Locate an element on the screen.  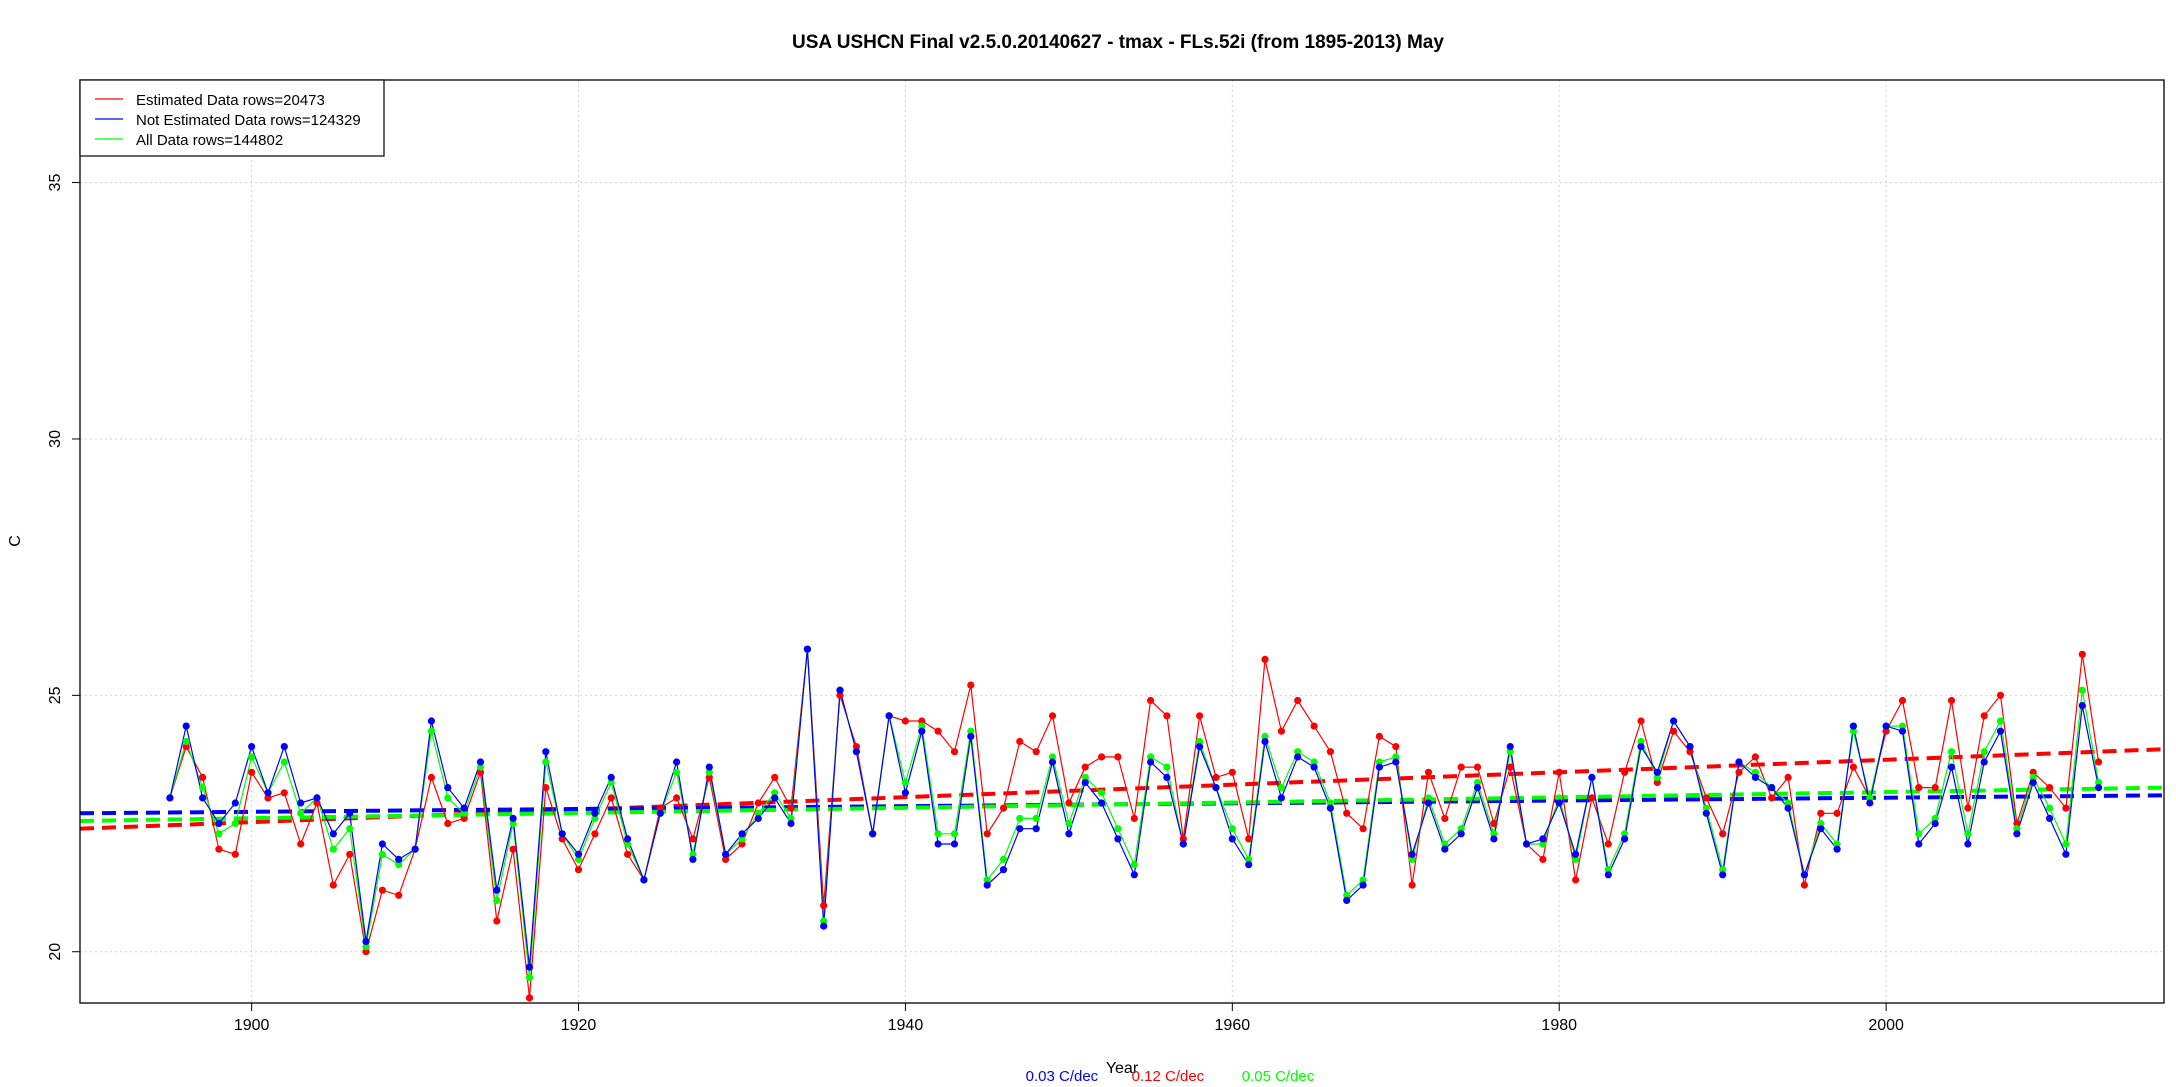
y-tick-label: 30 is located at coordinates (55, 439).